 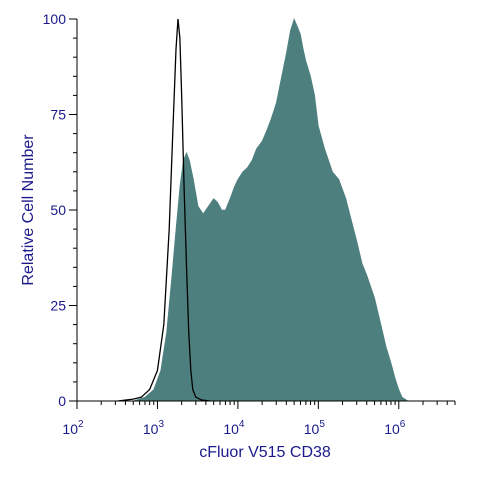 What do you see at coordinates (28, 210) in the screenshot?
I see `y-axis-label: Relative Cell Number` at bounding box center [28, 210].